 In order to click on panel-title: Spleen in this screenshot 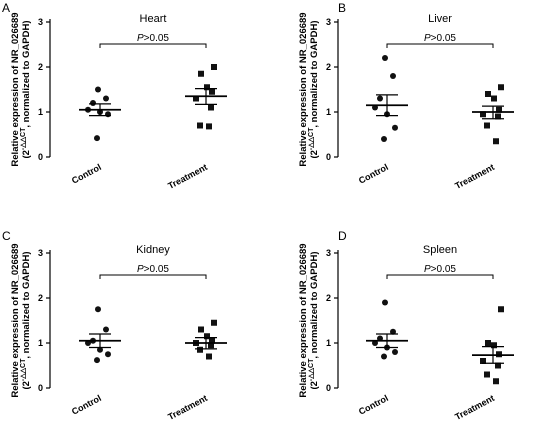, I will do `click(440, 250)`.